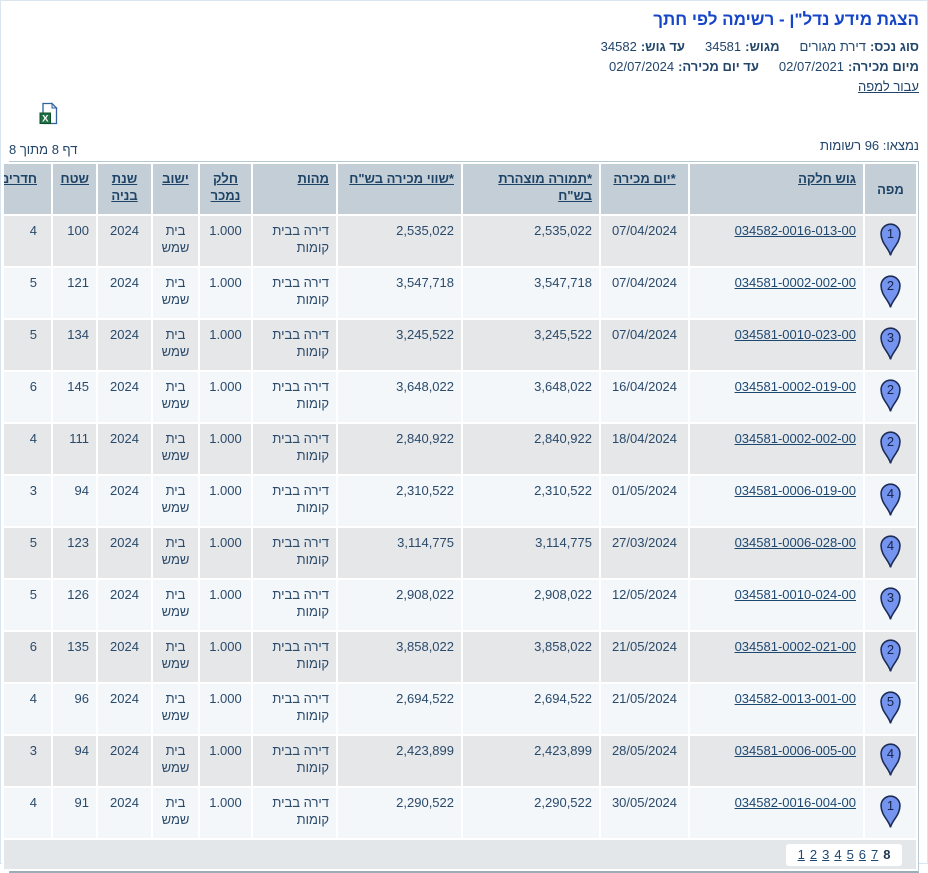 This screenshot has height=873, width=928. What do you see at coordinates (776, 553) in the screenshot?
I see `parcel-cell: 034581-0006-028-00` at bounding box center [776, 553].